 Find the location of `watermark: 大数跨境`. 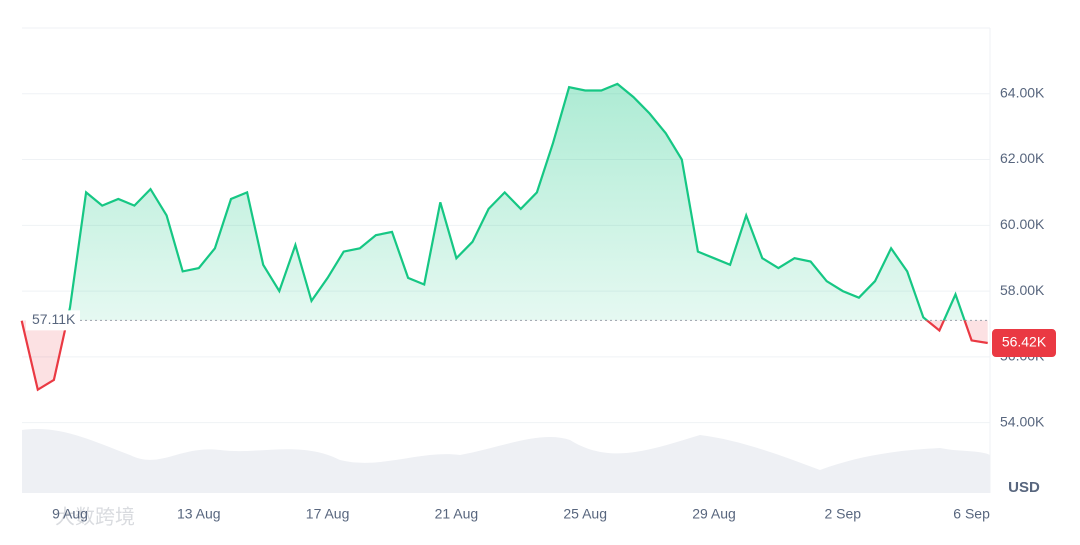

watermark: 大数跨境 is located at coordinates (95, 516).